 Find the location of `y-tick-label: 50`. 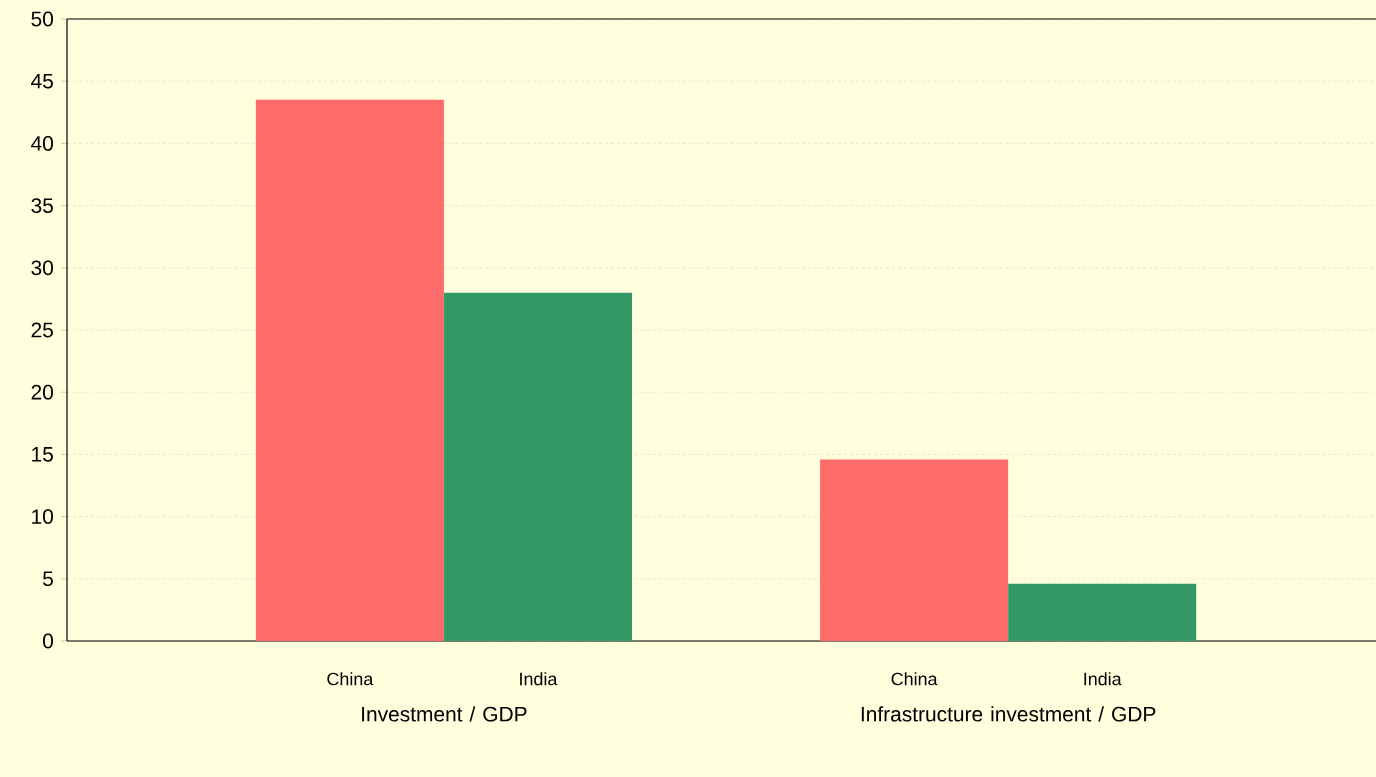

y-tick-label: 50 is located at coordinates (42, 19).